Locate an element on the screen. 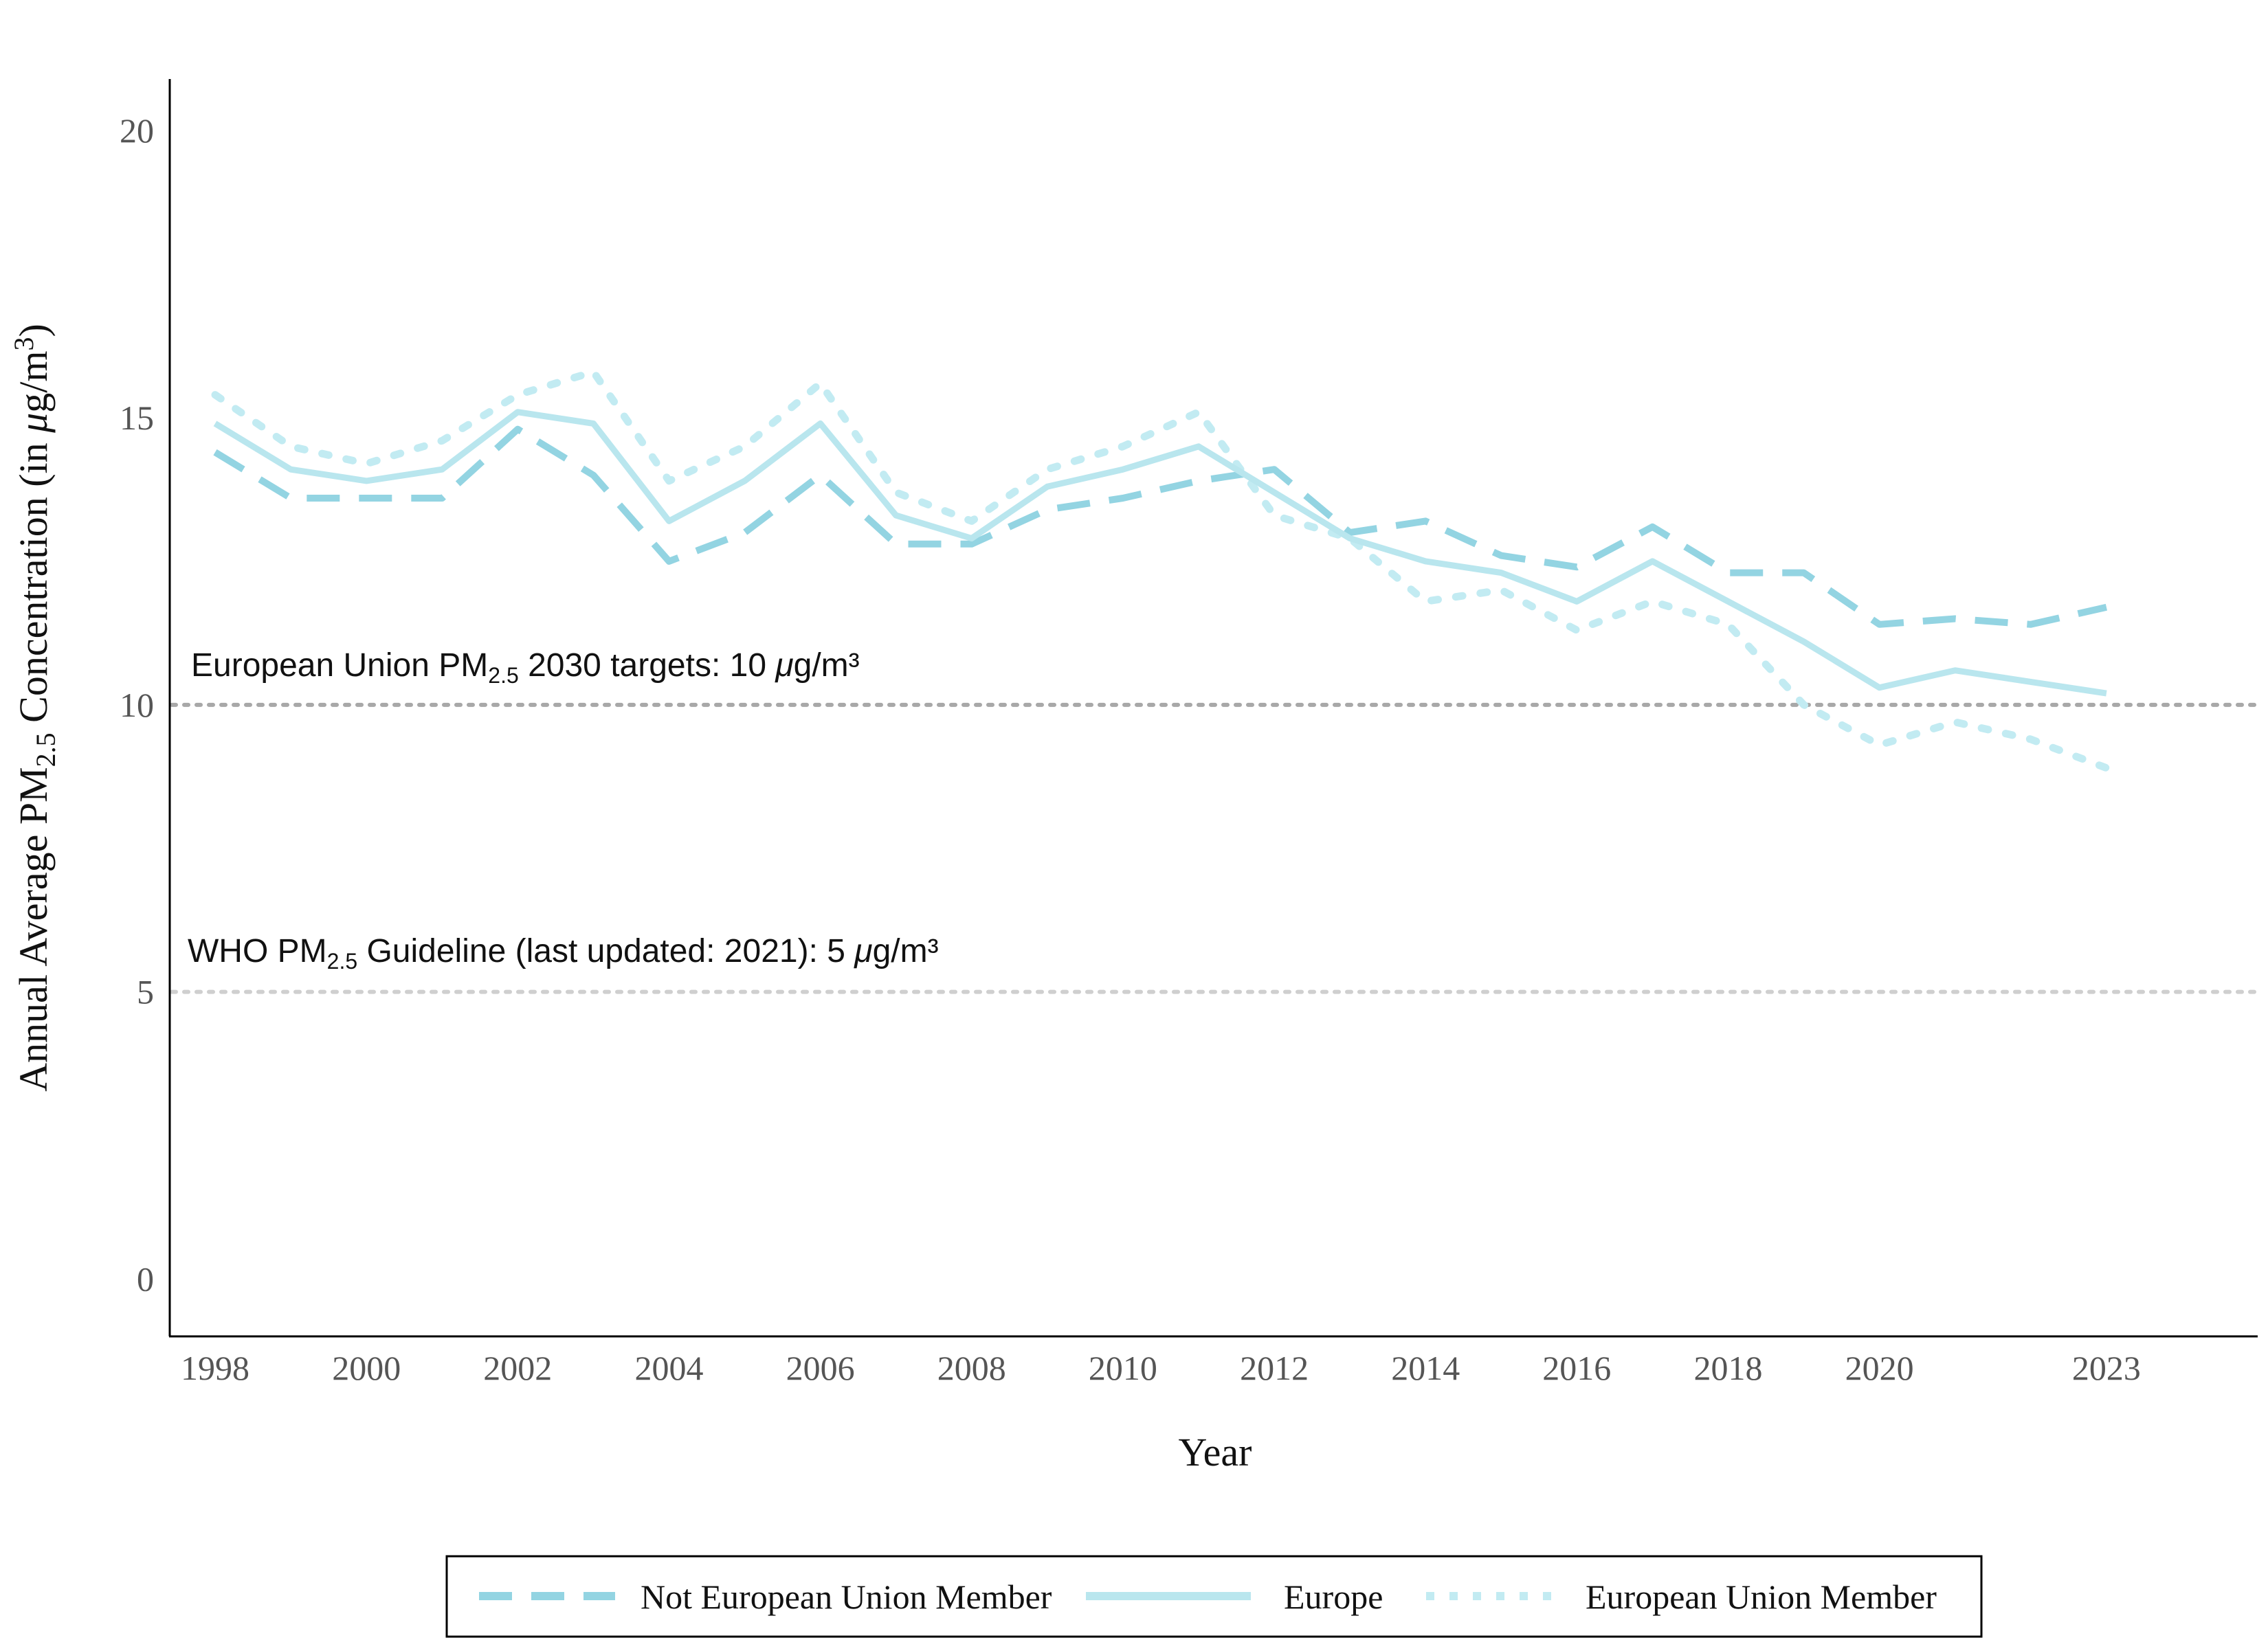 The height and width of the screenshot is (1649, 2268). legend-label-europe: Europe is located at coordinates (1333, 1597).